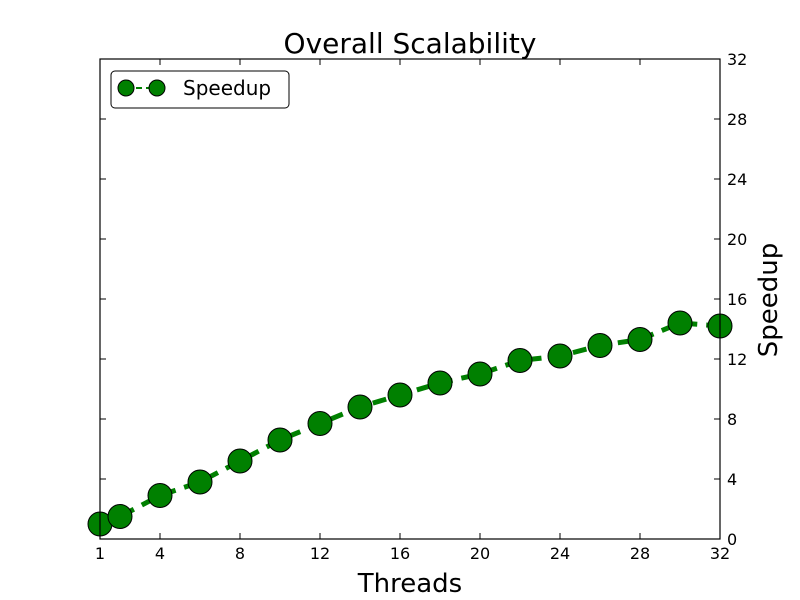 The image size is (800, 600). I want to click on x-tick-label: 32, so click(720, 553).